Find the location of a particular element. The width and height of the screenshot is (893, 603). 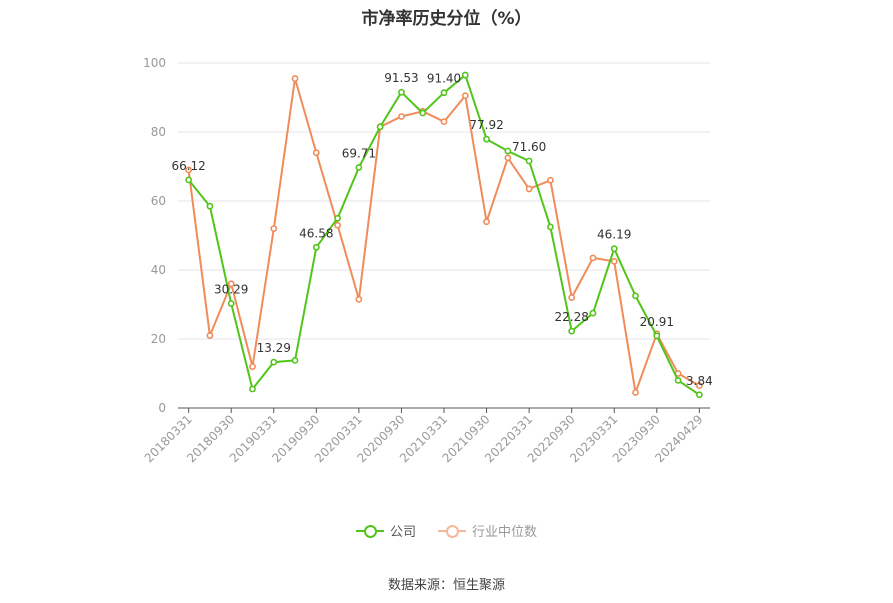

data-label: 91.40 is located at coordinates (444, 79).